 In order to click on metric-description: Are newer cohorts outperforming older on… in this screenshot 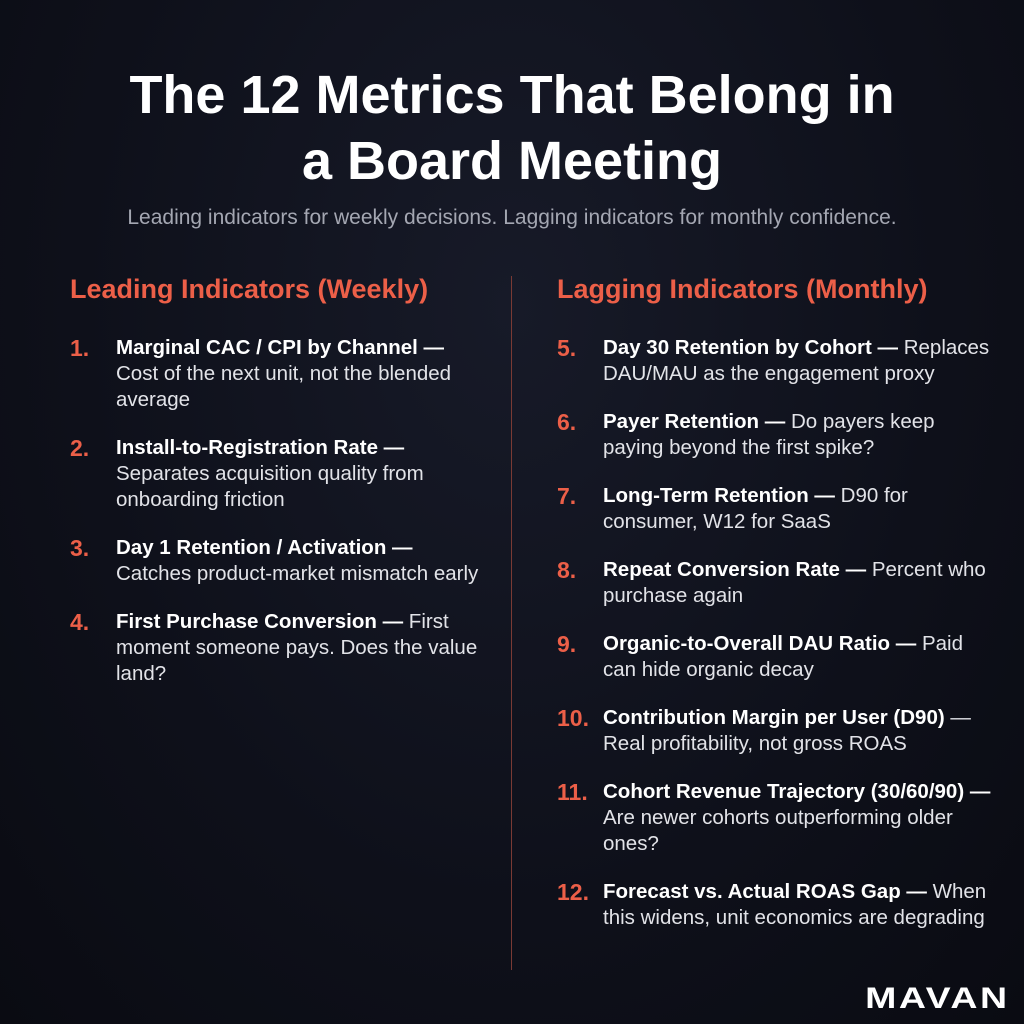, I will do `click(778, 830)`.